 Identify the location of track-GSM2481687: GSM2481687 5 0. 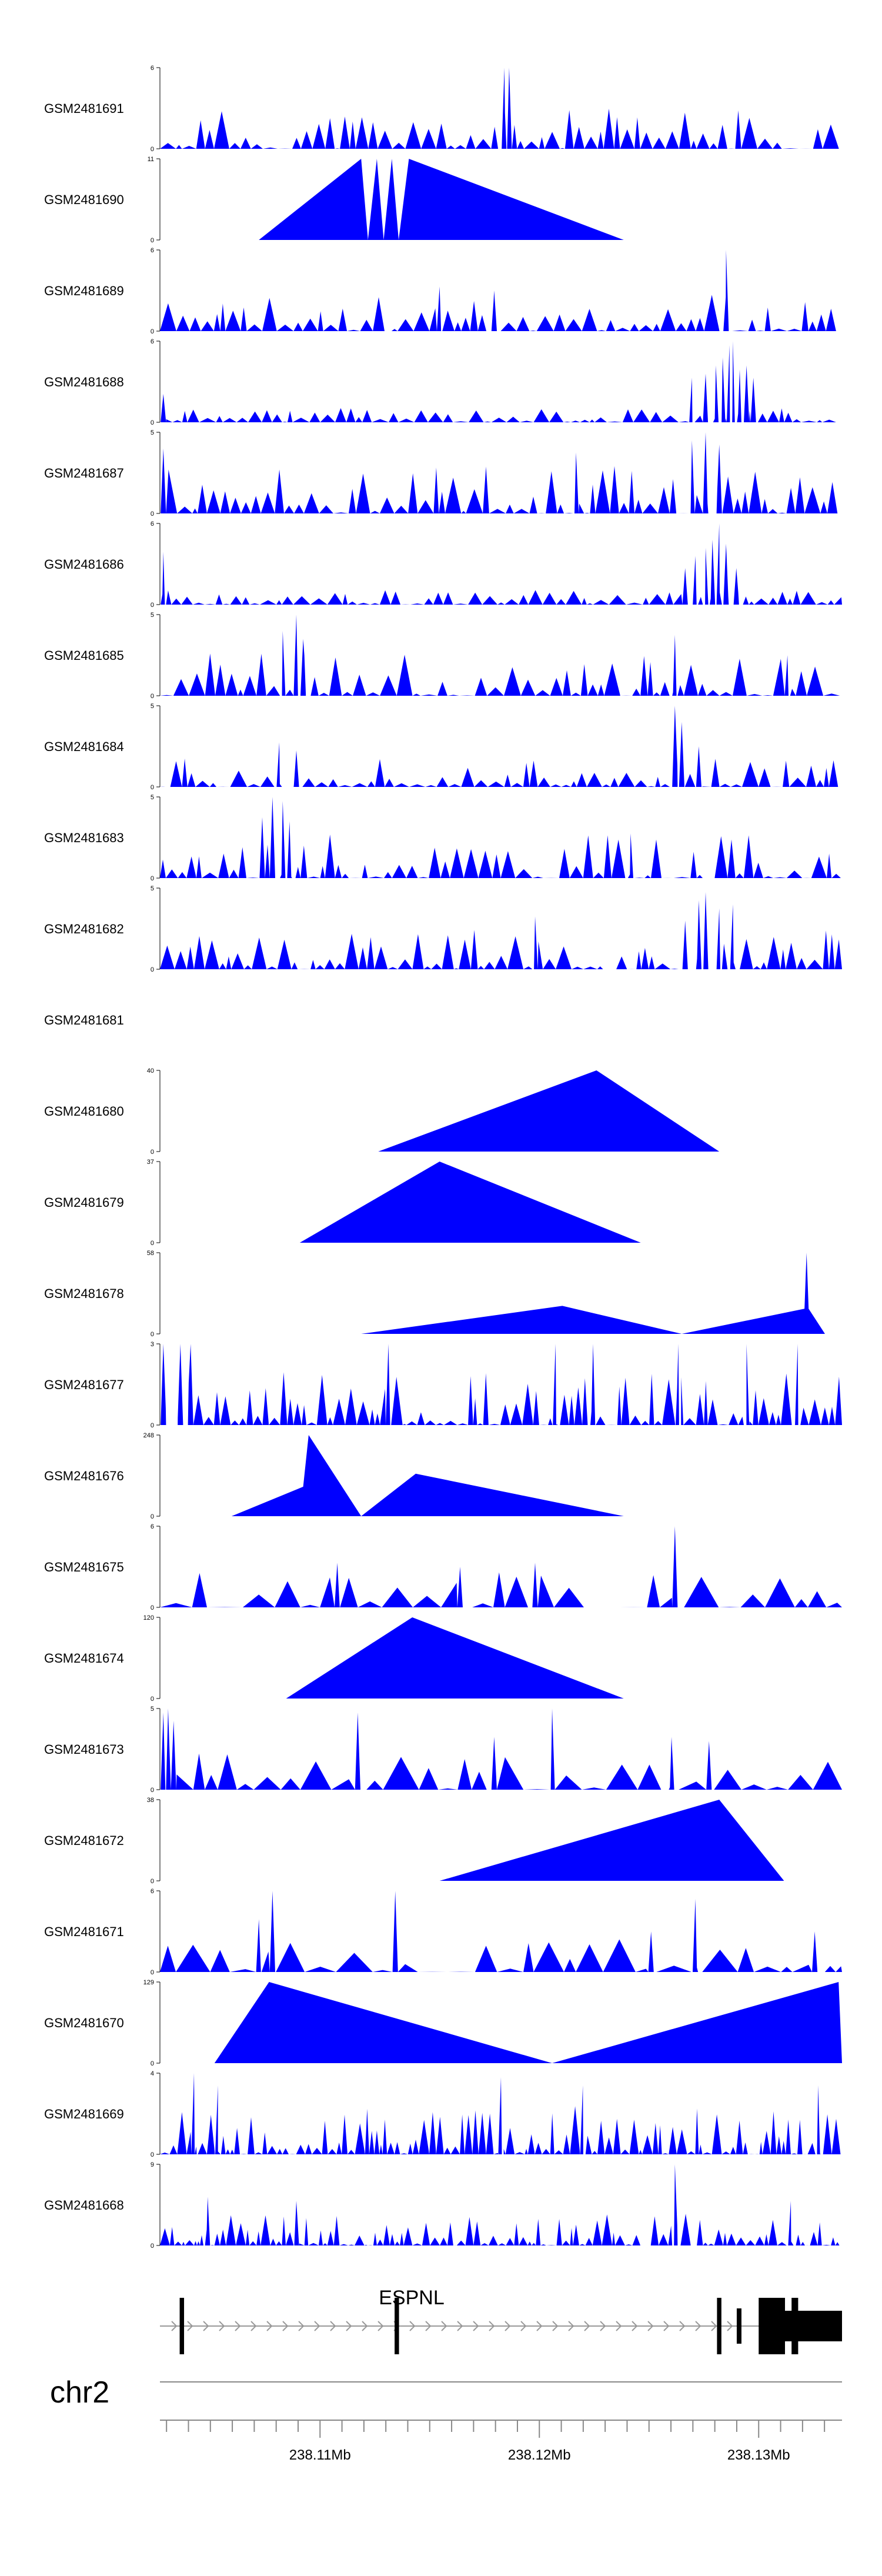
(444, 473).